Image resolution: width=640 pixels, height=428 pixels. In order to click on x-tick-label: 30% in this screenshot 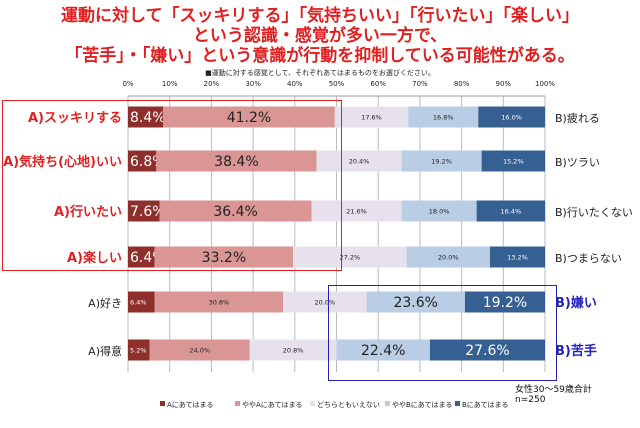, I will do `click(253, 84)`.